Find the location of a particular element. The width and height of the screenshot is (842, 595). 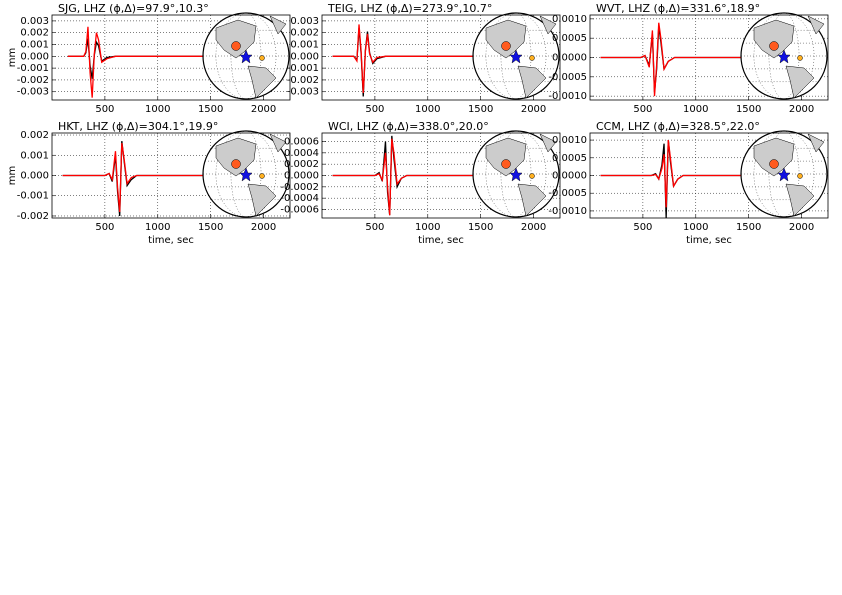

y-tick-label: 0.000 is located at coordinates (34, 176).